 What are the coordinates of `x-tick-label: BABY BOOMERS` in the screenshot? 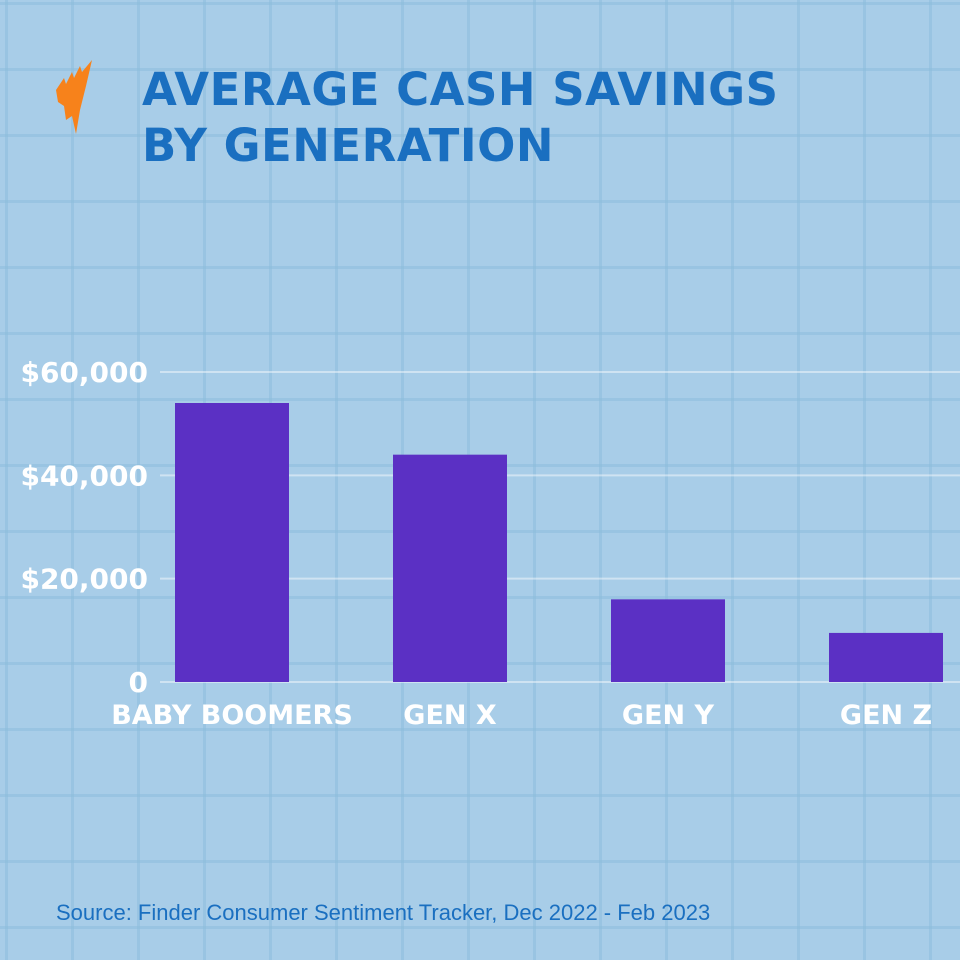 It's located at (232, 715).